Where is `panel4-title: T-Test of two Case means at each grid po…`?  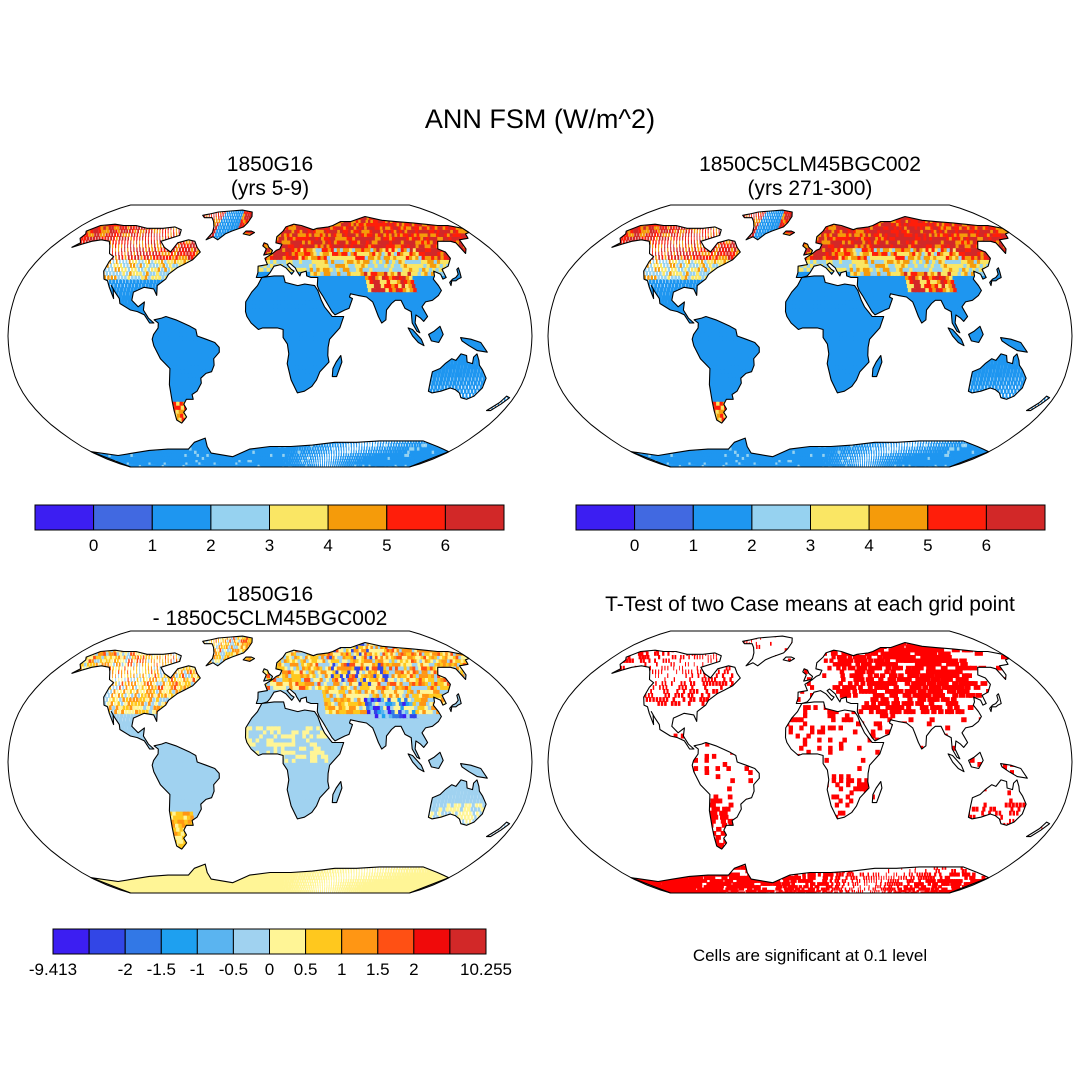 panel4-title: T-Test of two Case means at each grid po… is located at coordinates (810, 605).